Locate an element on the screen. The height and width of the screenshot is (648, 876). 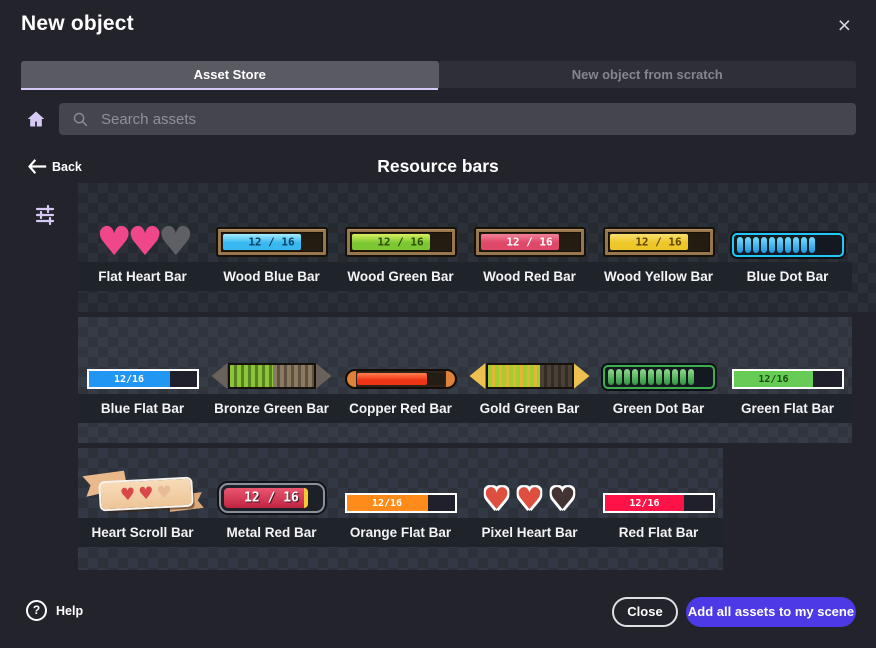
dialog-title: New object is located at coordinates (77, 23).